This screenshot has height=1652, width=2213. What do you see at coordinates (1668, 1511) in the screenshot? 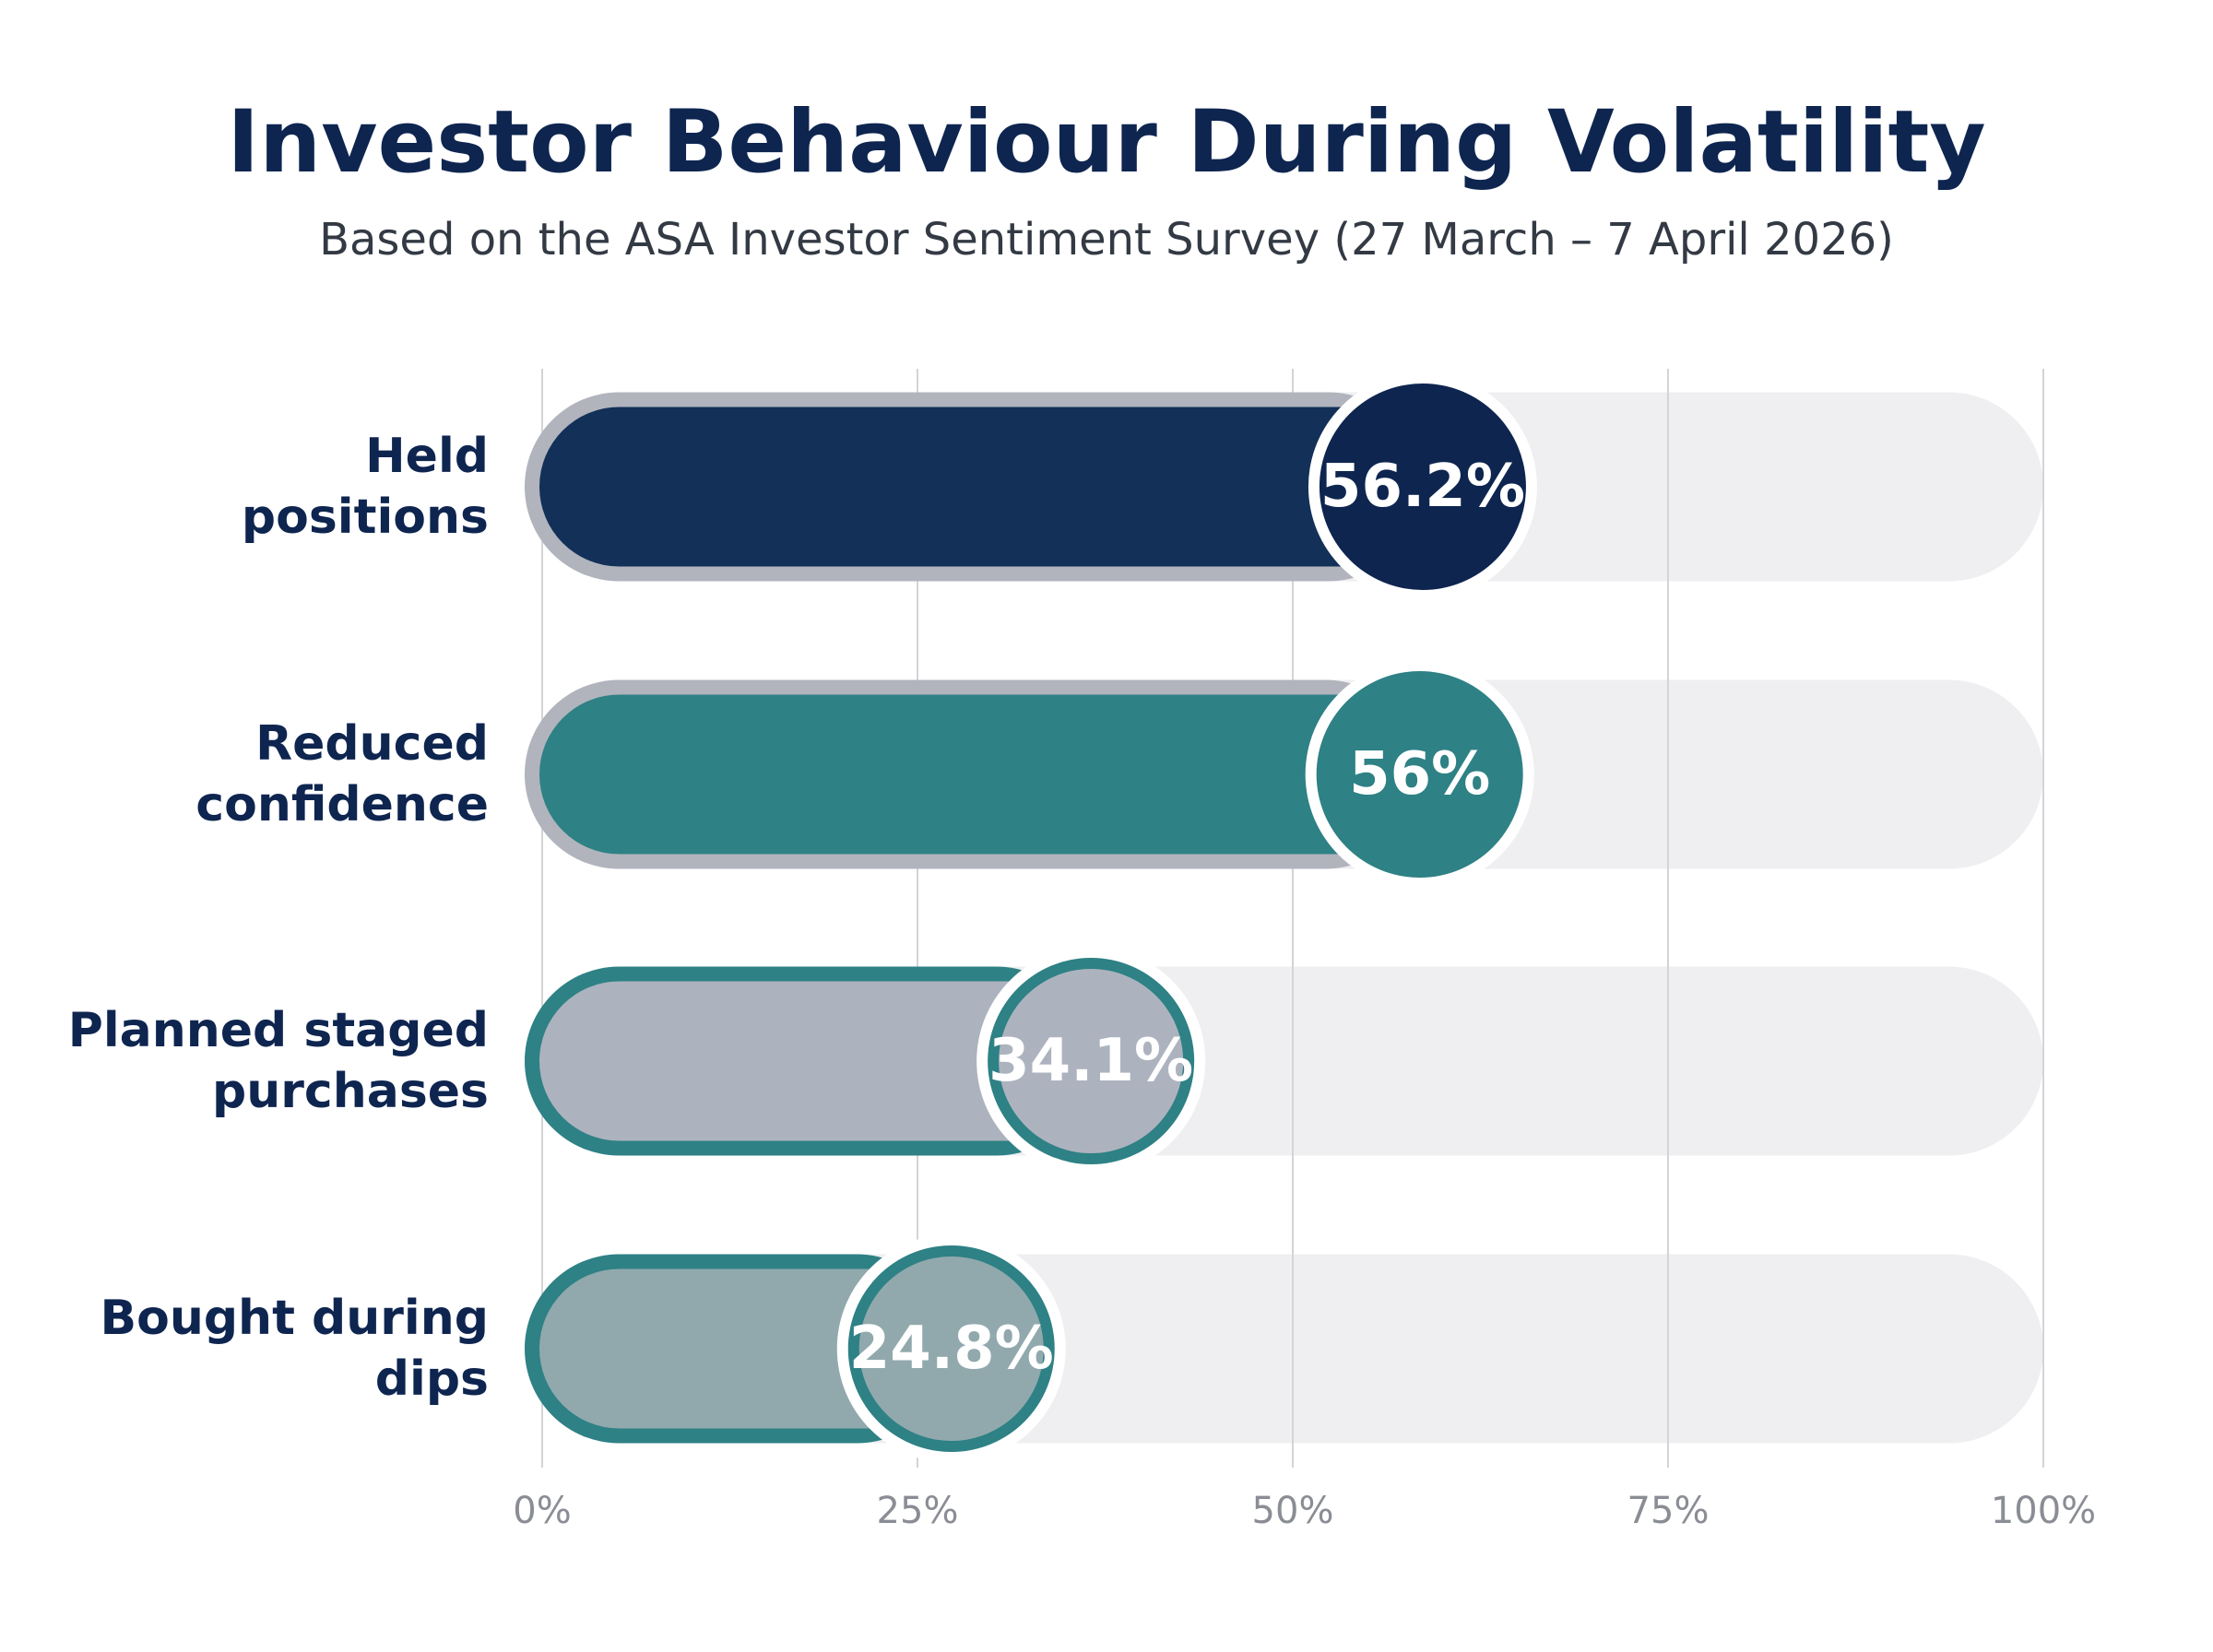
I see `x-tick-label: 75%` at bounding box center [1668, 1511].